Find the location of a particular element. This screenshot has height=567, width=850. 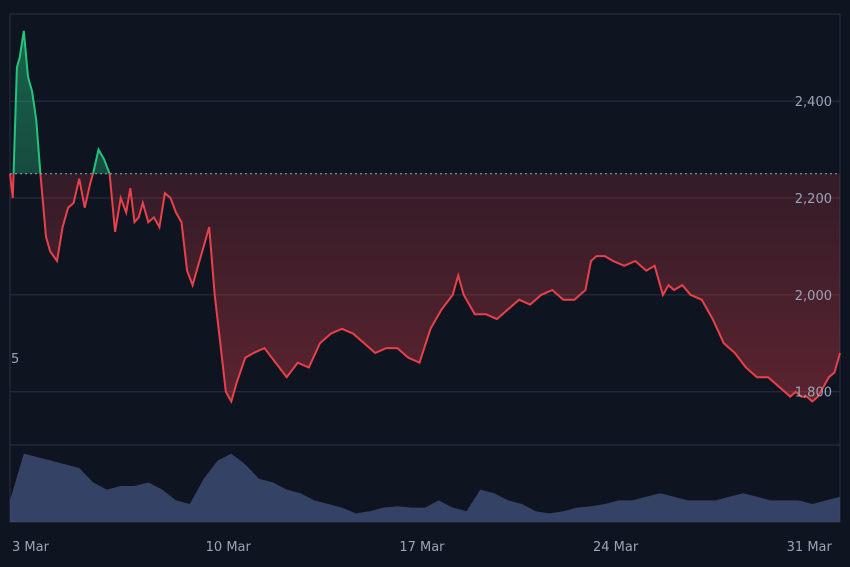

x-tick-label: 17 Mar is located at coordinates (422, 547).